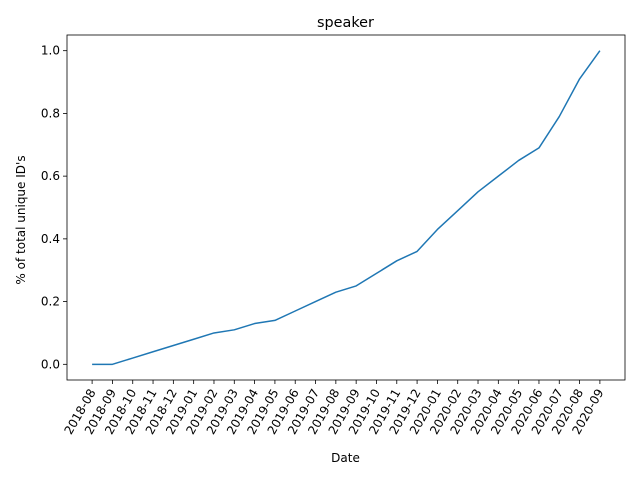  What do you see at coordinates (50, 302) in the screenshot?
I see `y-tick-label: 0.2` at bounding box center [50, 302].